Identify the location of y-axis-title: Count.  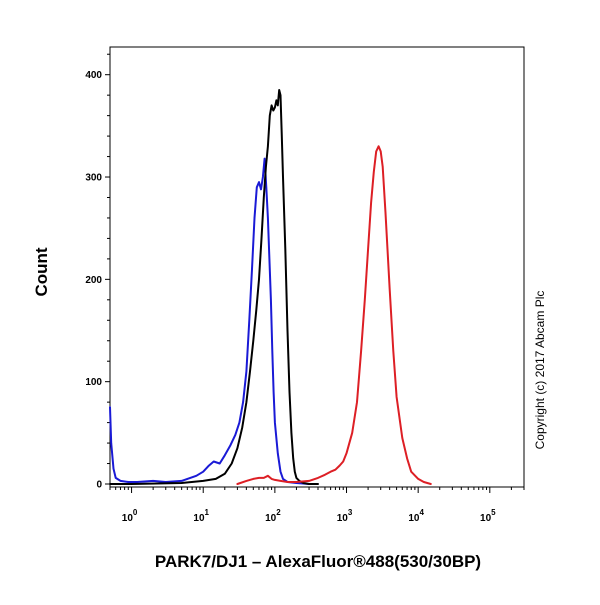
(41, 271).